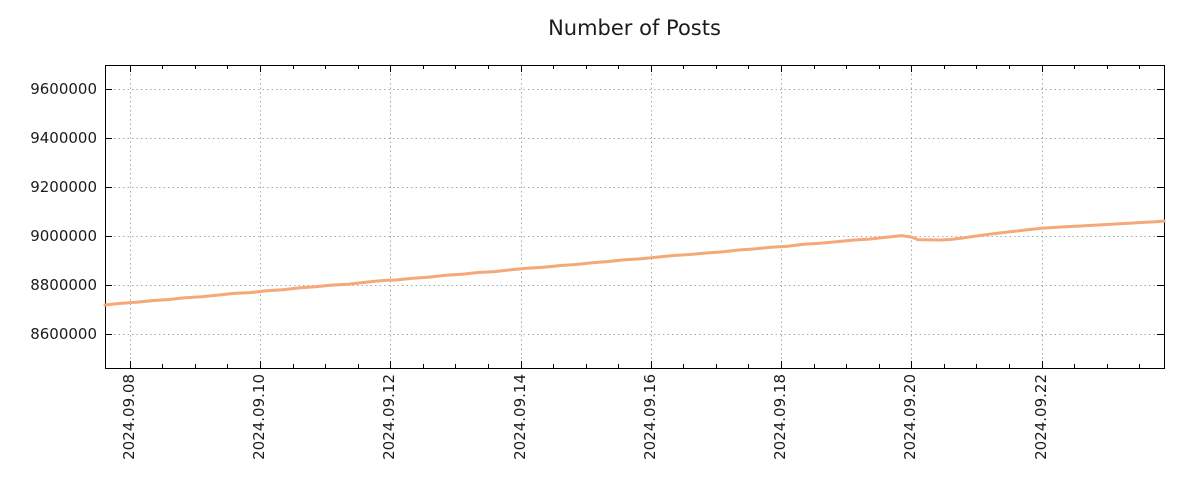 This screenshot has width=1200, height=500. What do you see at coordinates (389, 417) in the screenshot?
I see `x-tick-label: 2024.09.12` at bounding box center [389, 417].